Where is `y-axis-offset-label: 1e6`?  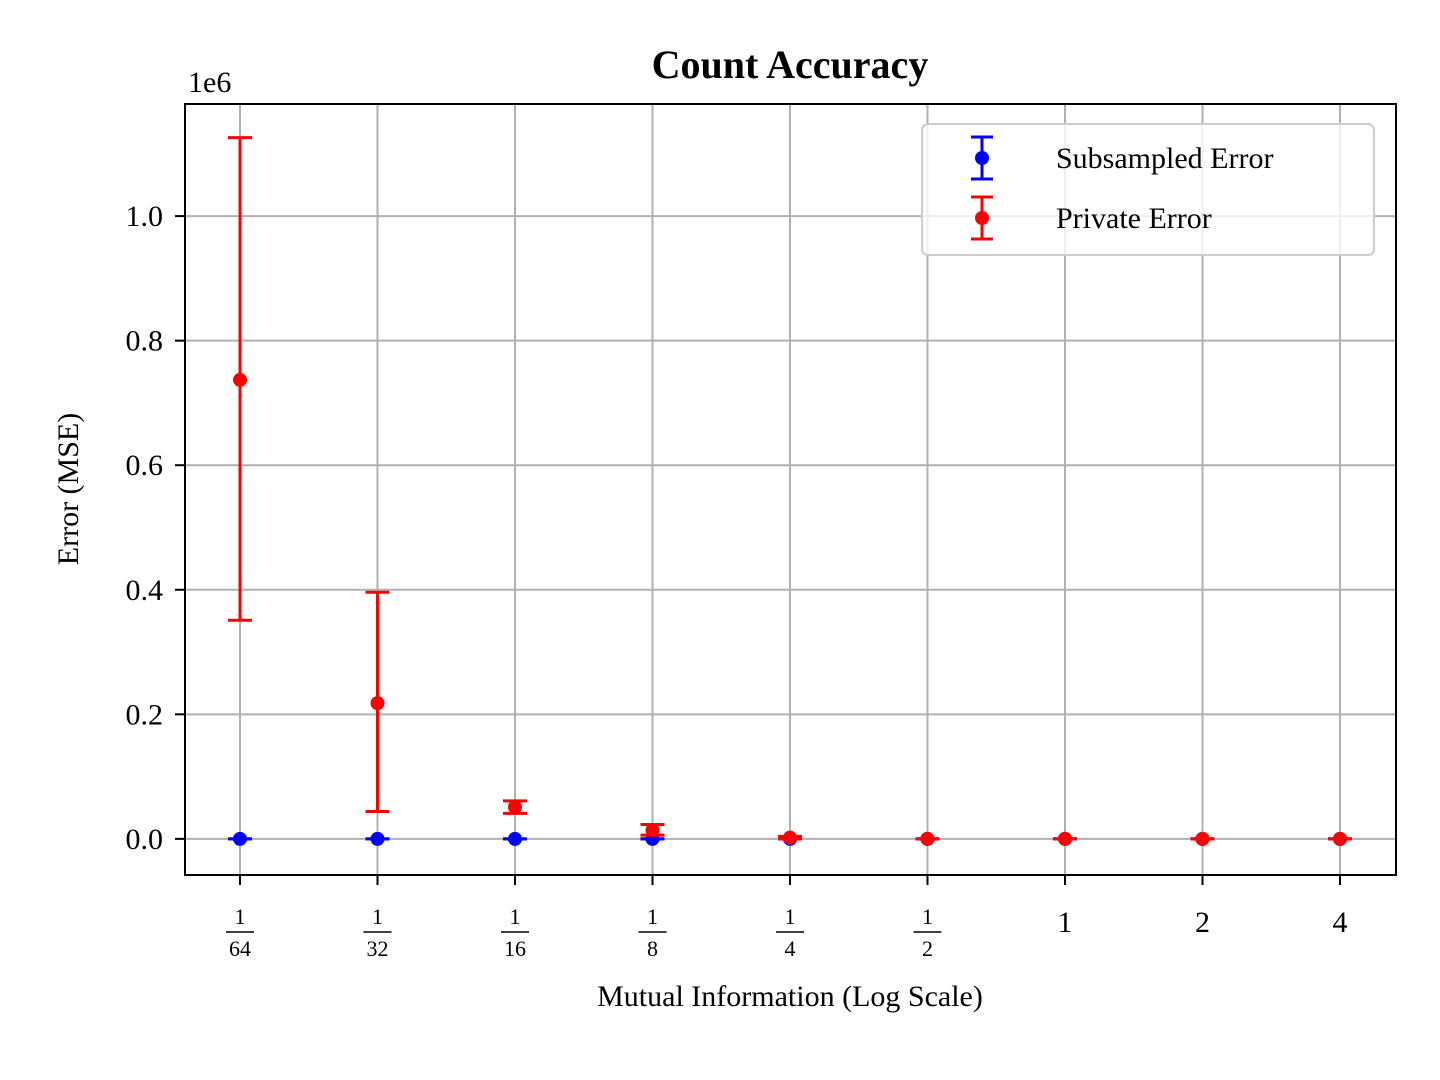 y-axis-offset-label: 1e6 is located at coordinates (209, 82).